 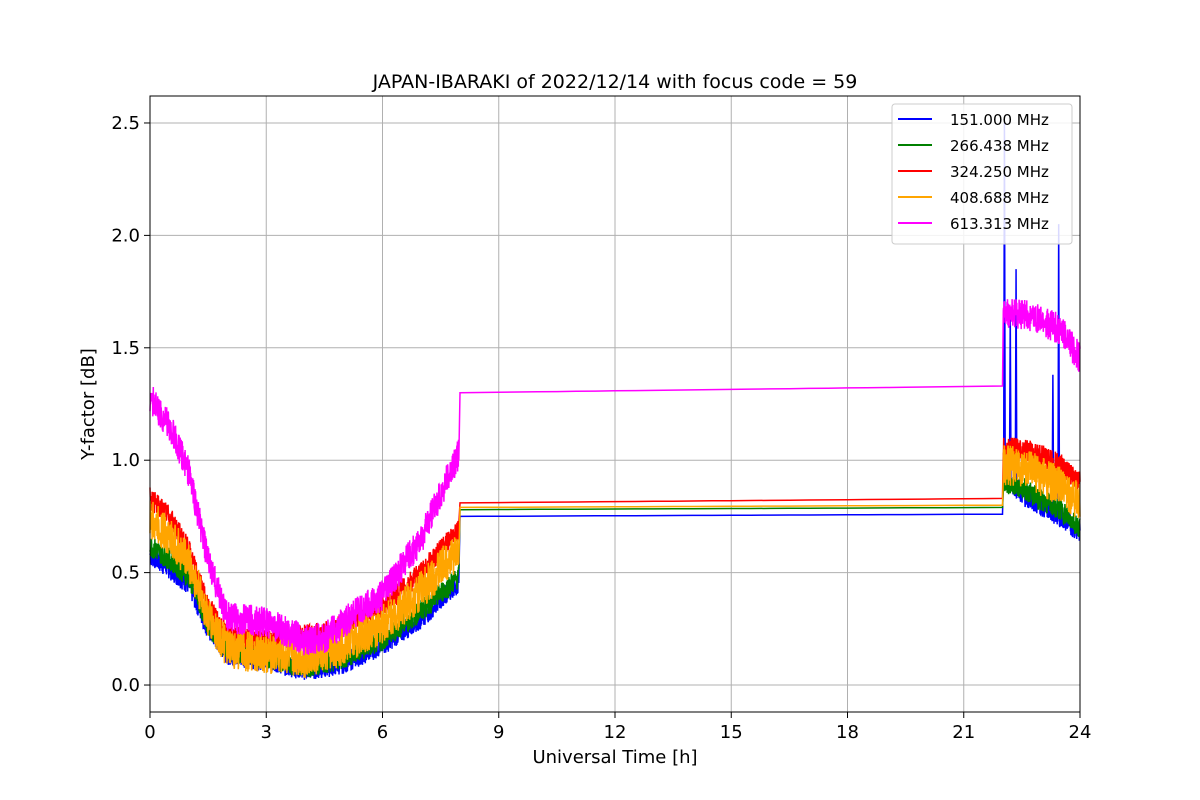 What do you see at coordinates (614, 757) in the screenshot?
I see `x-axis-label: Universal Time [h]` at bounding box center [614, 757].